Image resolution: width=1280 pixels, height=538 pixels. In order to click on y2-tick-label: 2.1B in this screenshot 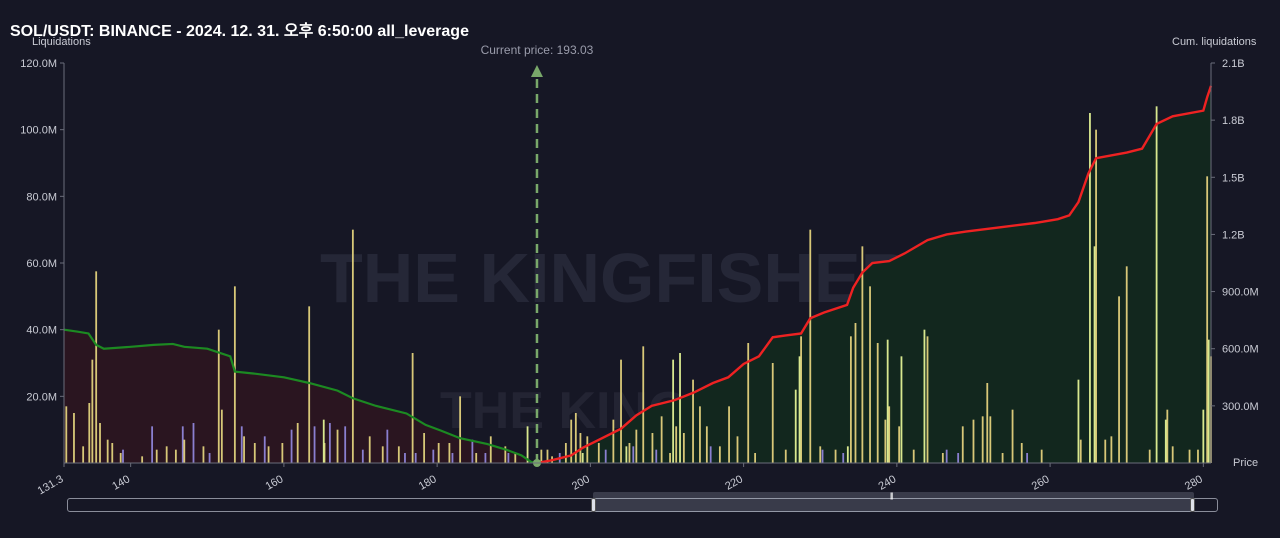, I will do `click(1233, 64)`.